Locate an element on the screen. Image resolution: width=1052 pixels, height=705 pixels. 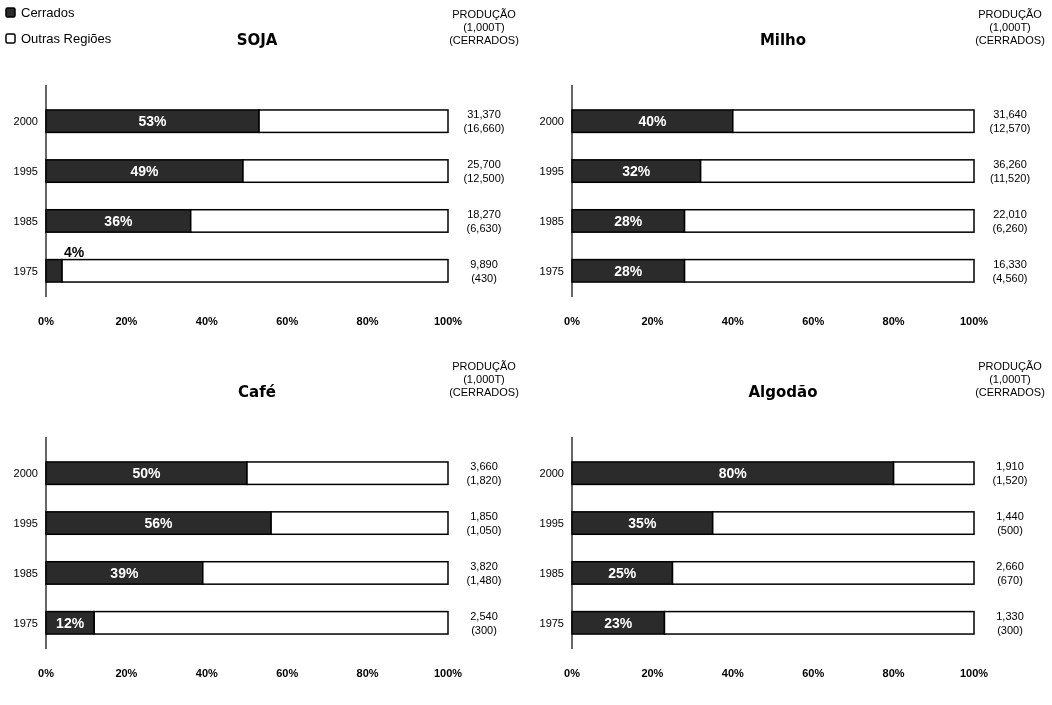
text: (1,050) is located at coordinates (484, 530).